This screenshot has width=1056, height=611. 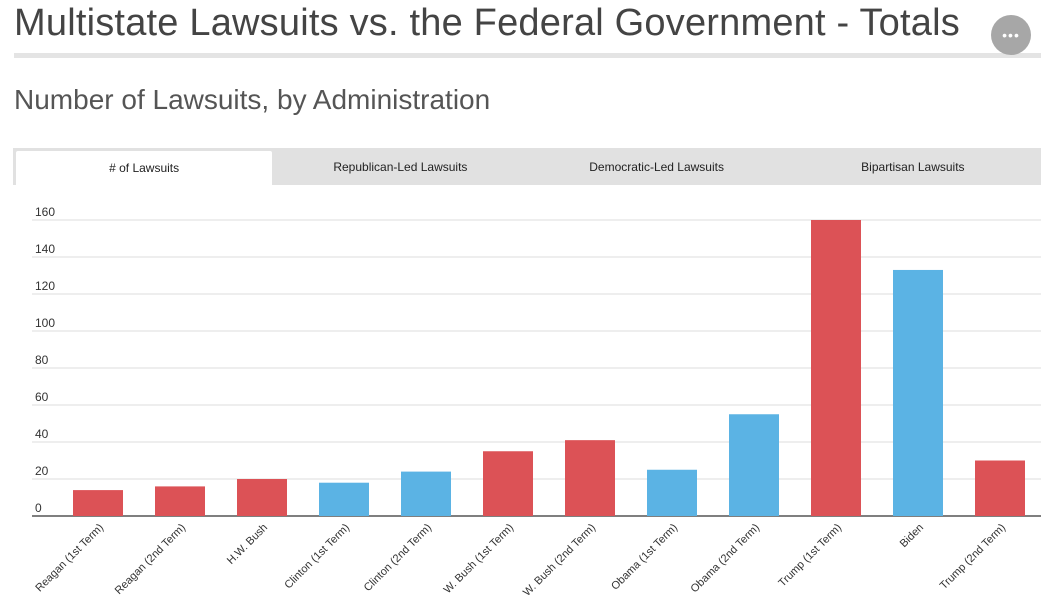 What do you see at coordinates (42, 397) in the screenshot?
I see `y-tick-label: 60` at bounding box center [42, 397].